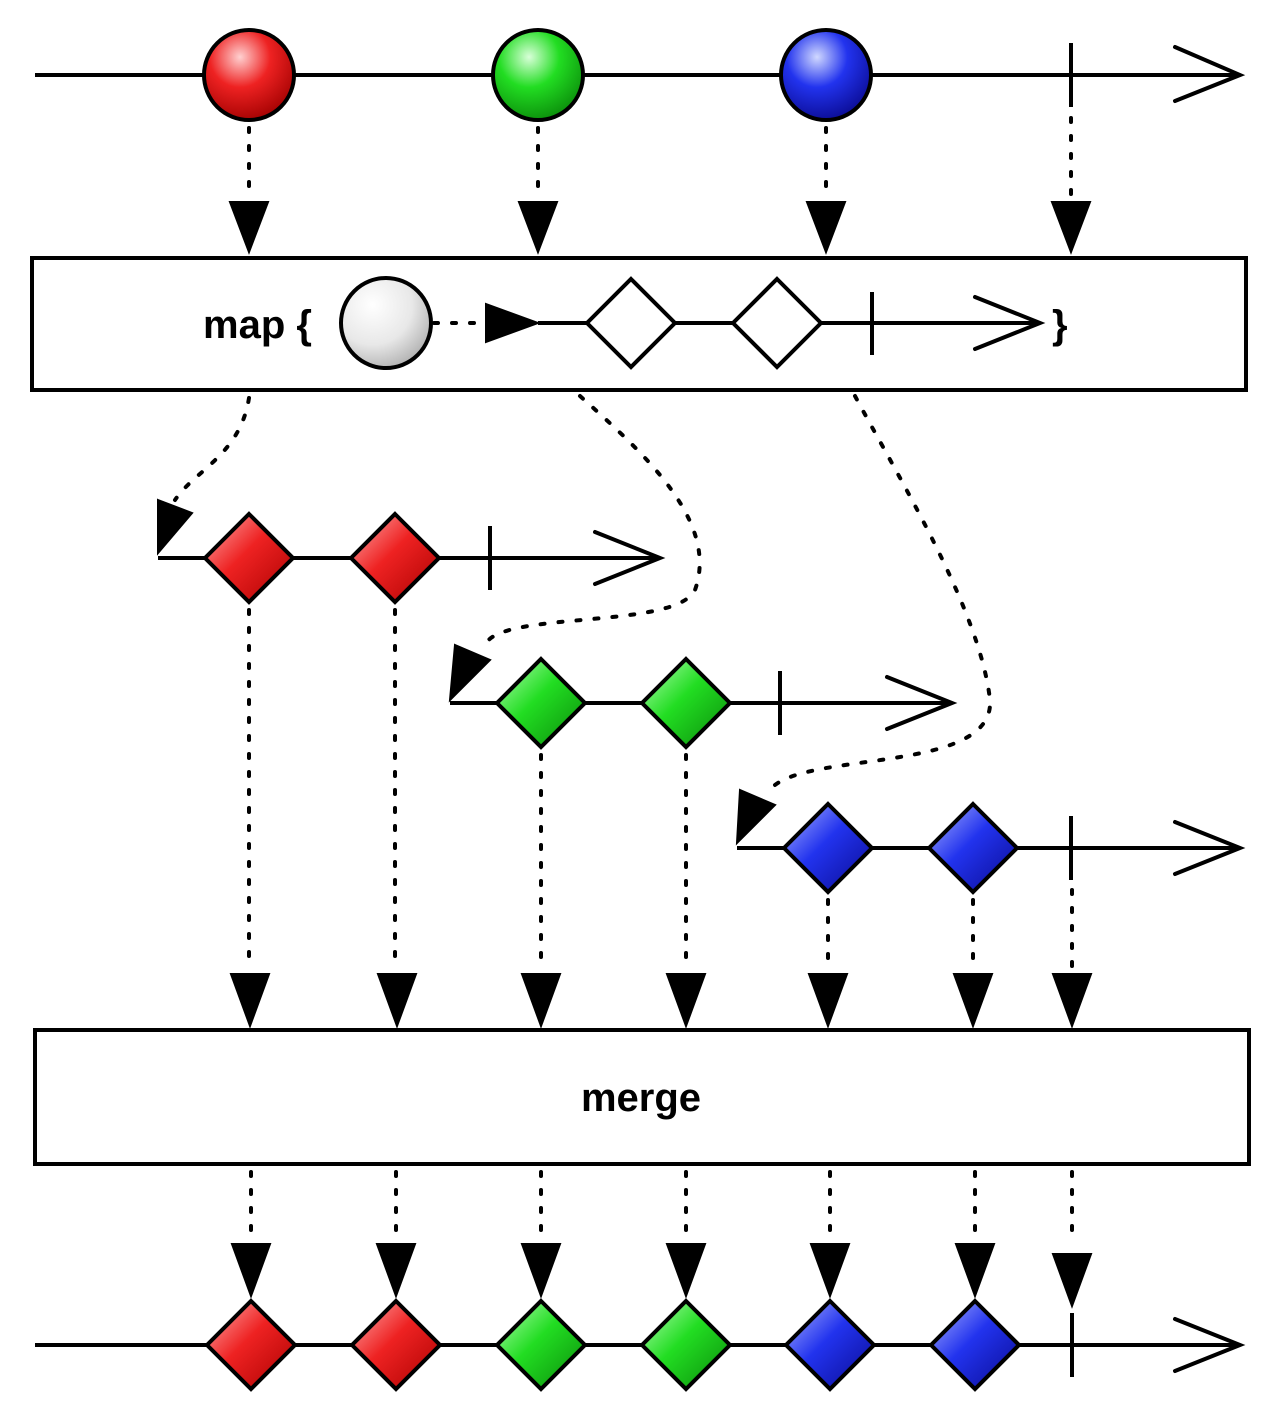 The image size is (1280, 1420). I want to click on map-label-prefix: map {, so click(257, 325).